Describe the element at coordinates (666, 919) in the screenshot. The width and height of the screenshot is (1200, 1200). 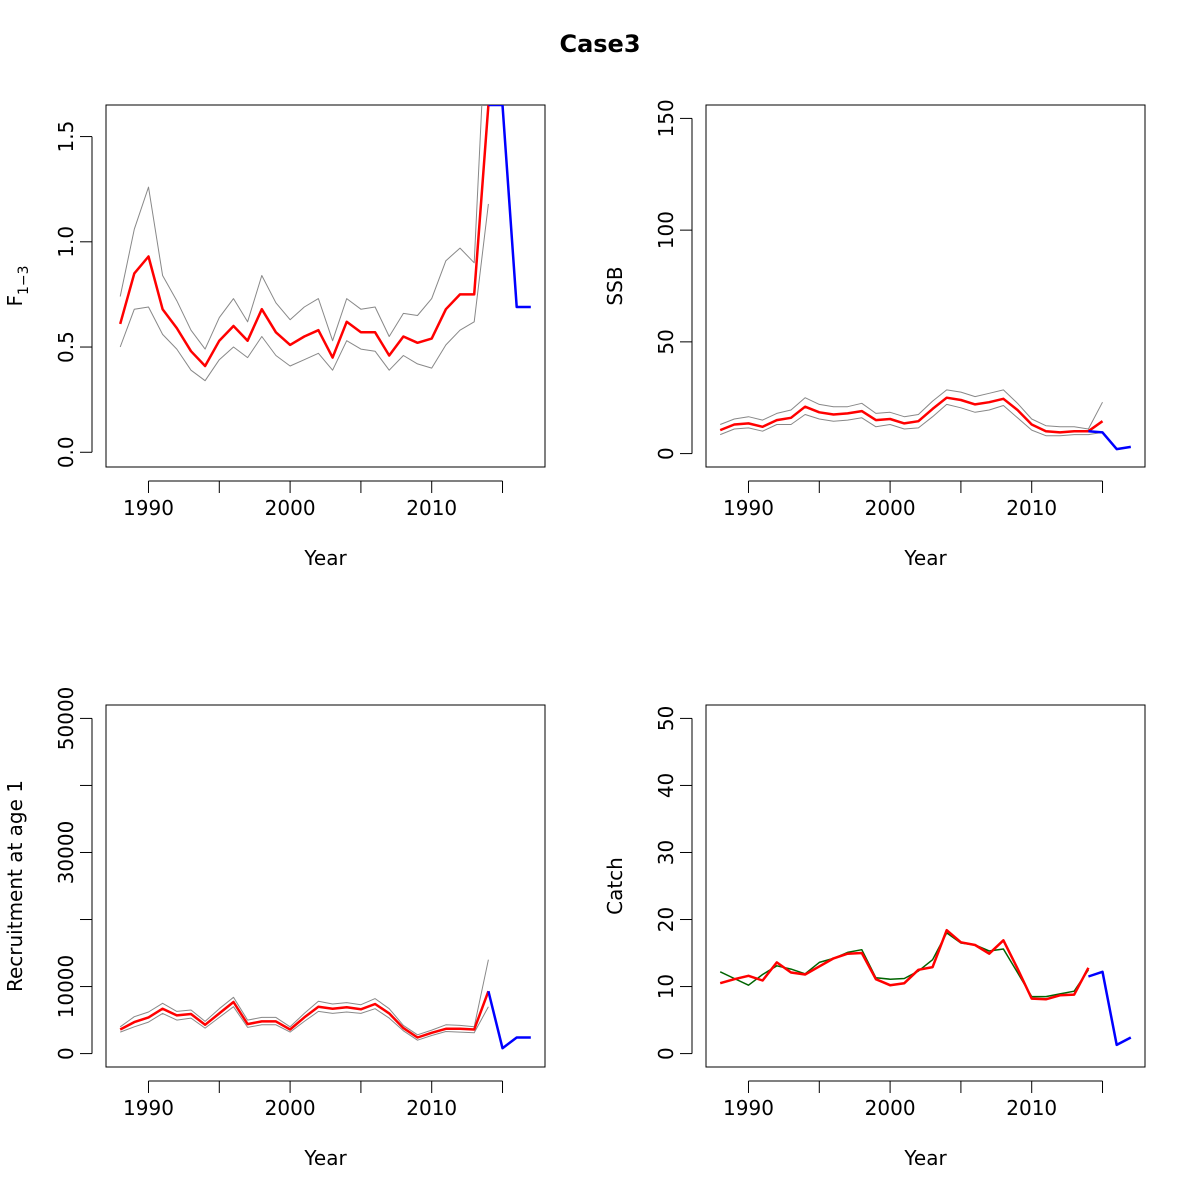
I see `y-tick-label: 20` at that location.